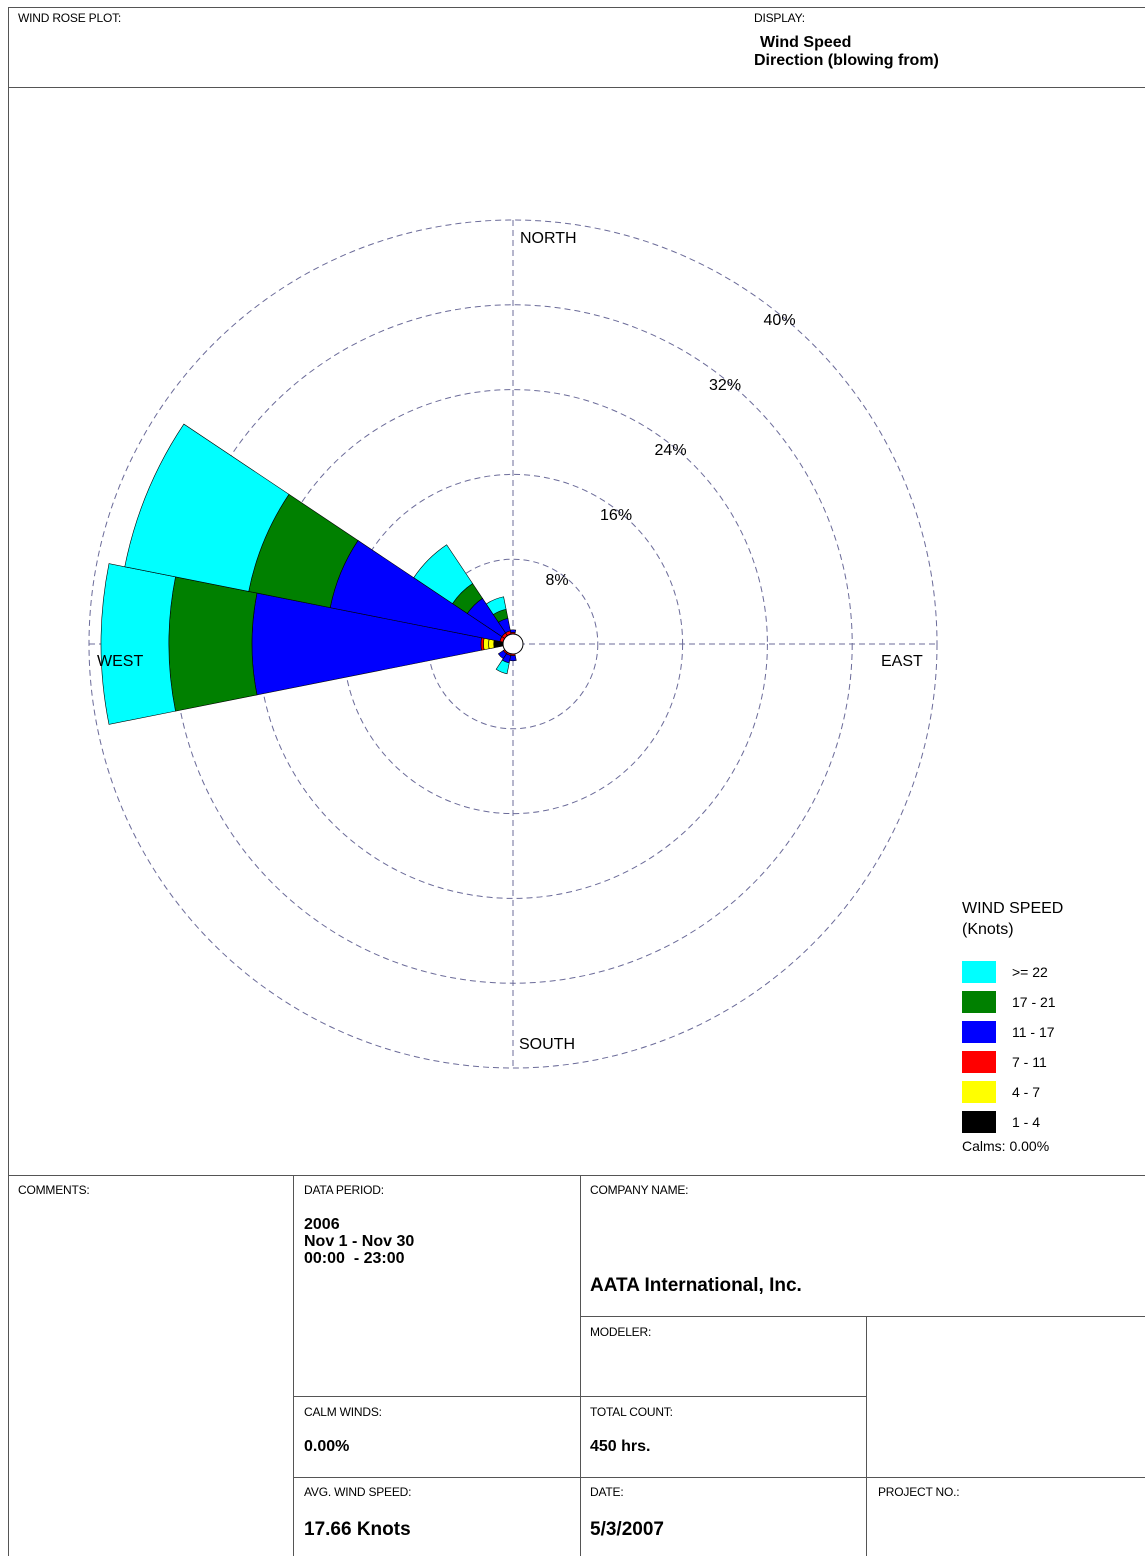  What do you see at coordinates (557, 580) in the screenshot?
I see `ring-label-1: 8%` at bounding box center [557, 580].